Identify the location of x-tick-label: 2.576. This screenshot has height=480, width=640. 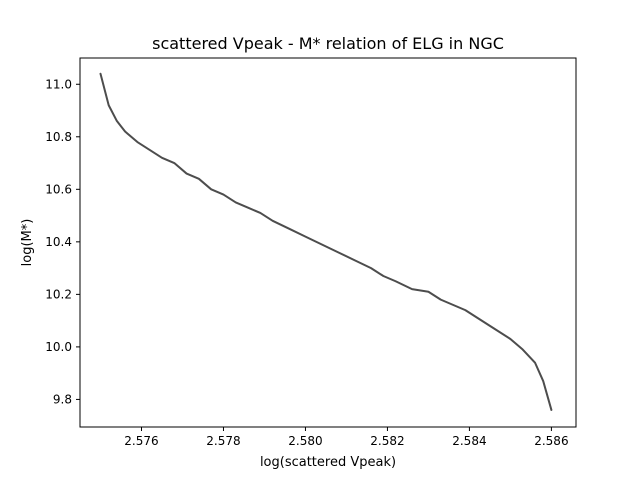
(141, 441).